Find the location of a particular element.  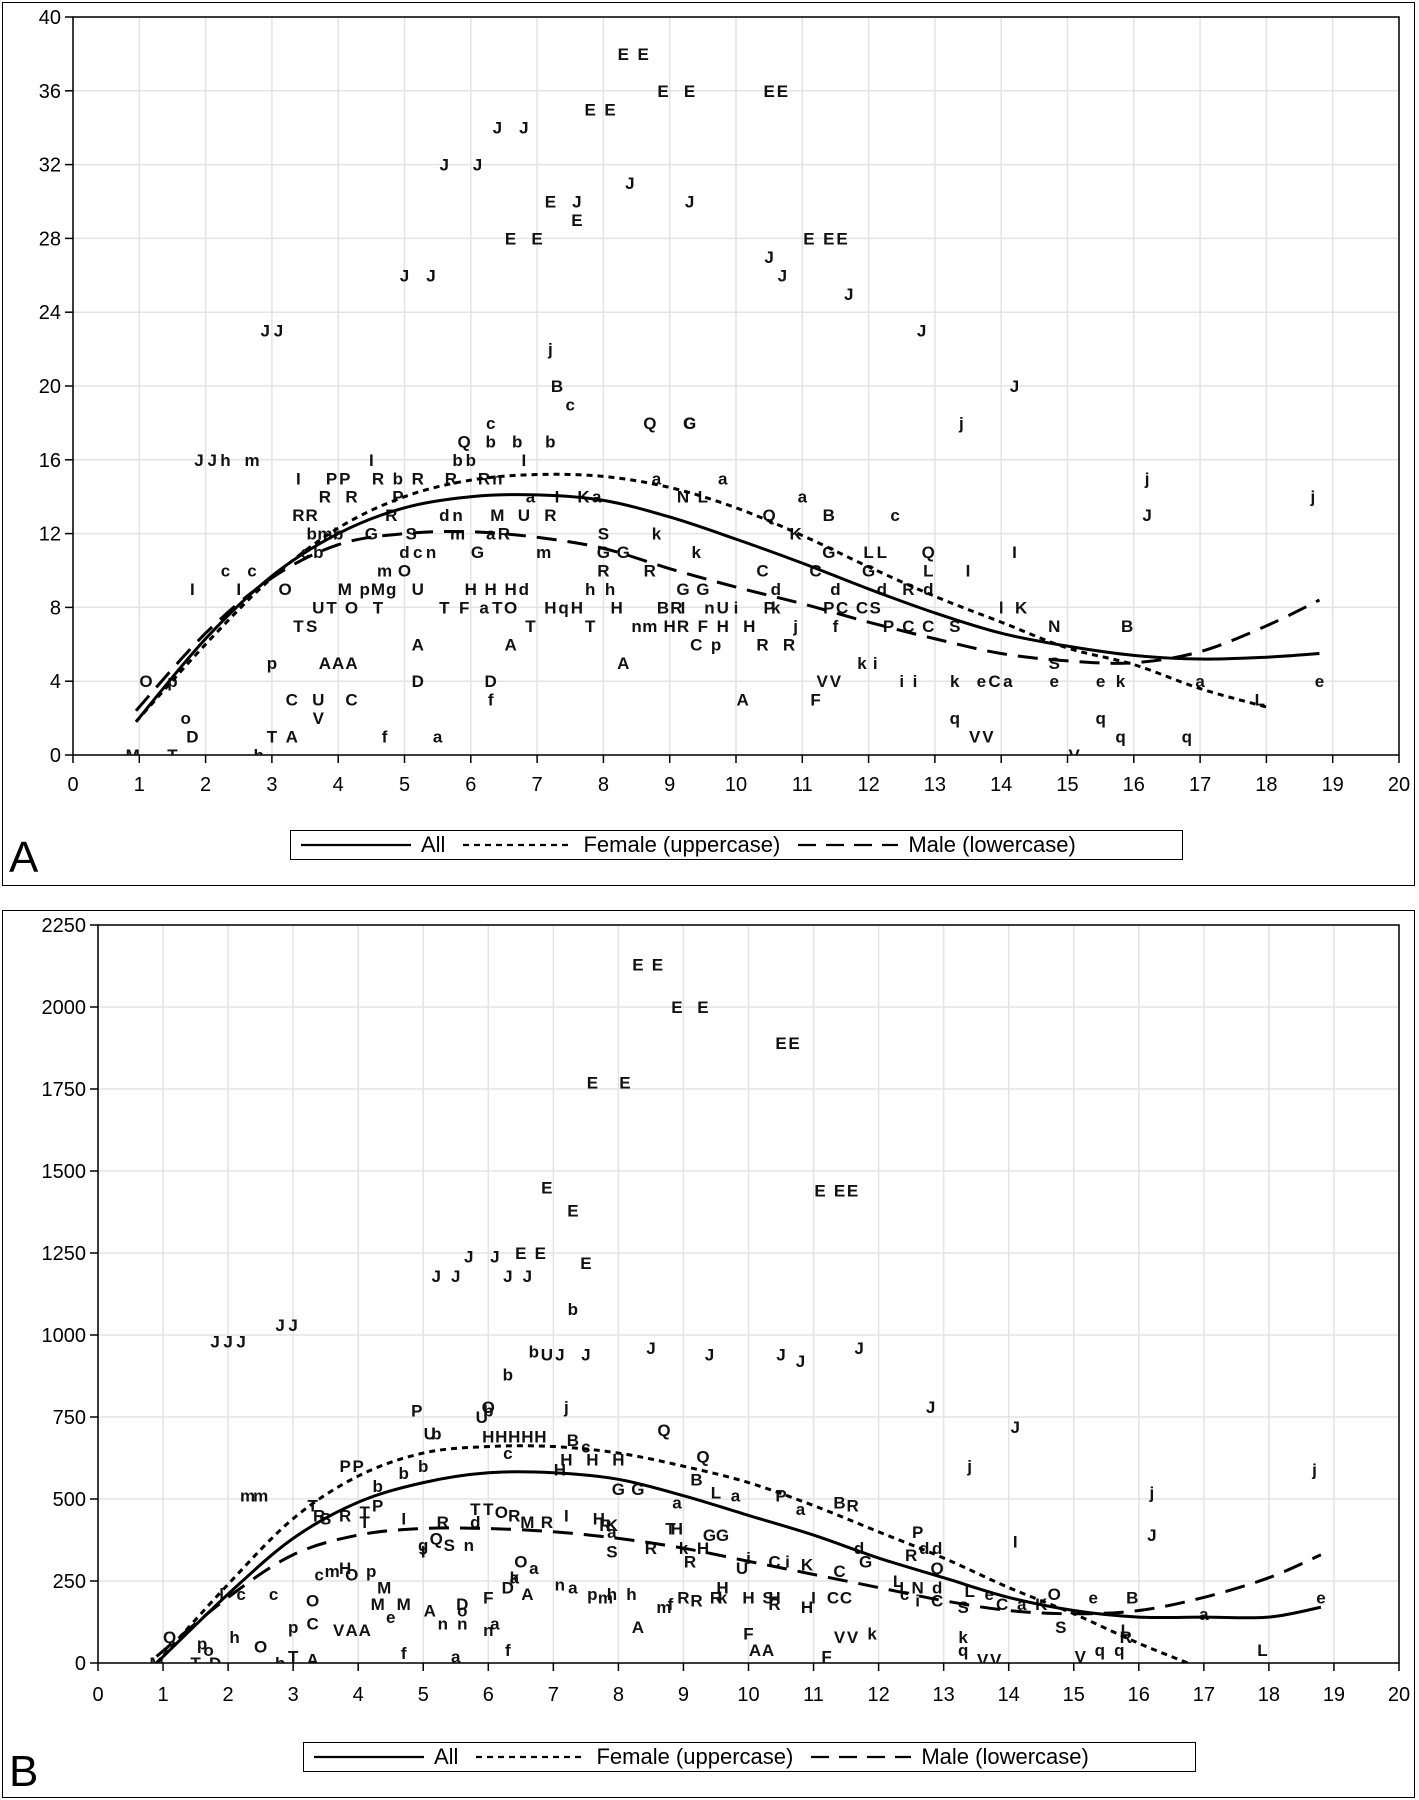

data-point: M is located at coordinates (378, 589).